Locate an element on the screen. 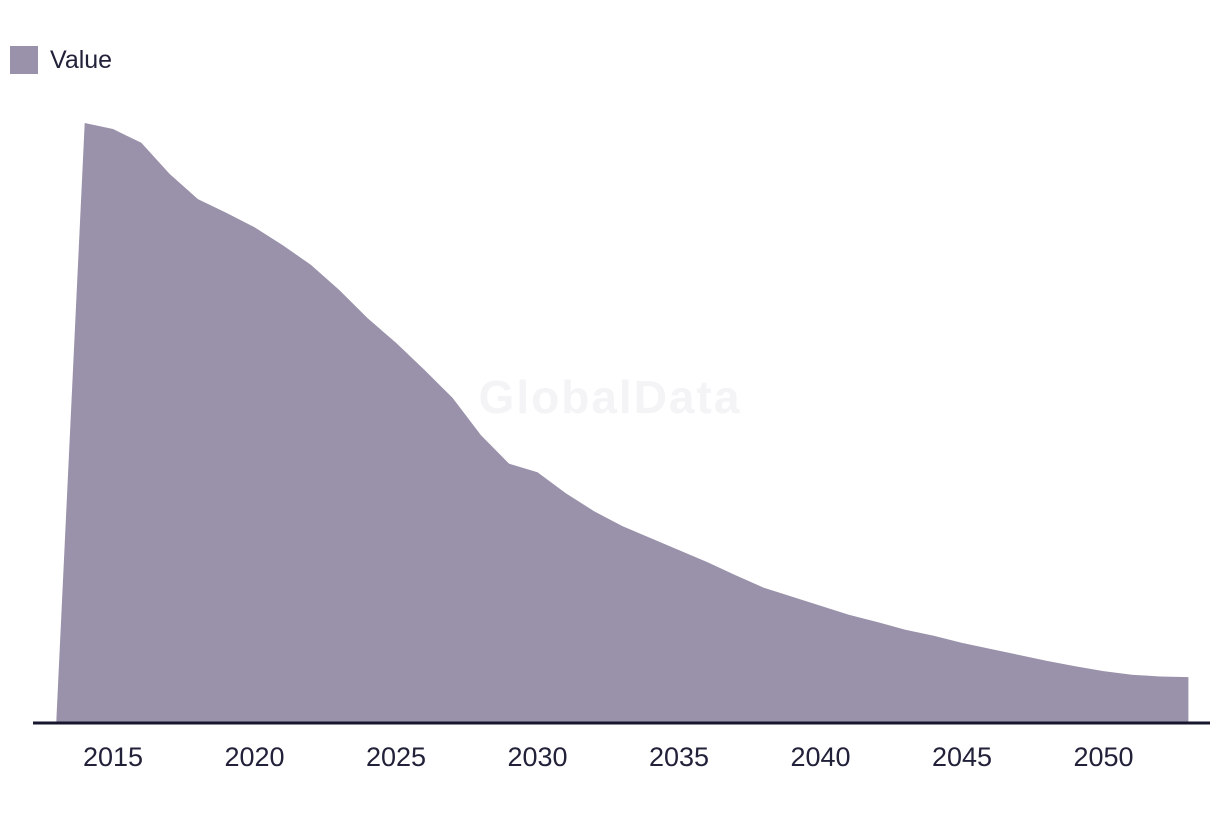 Image resolution: width=1220 pixels, height=816 pixels. x-tick-label: 2050 is located at coordinates (1103, 757).